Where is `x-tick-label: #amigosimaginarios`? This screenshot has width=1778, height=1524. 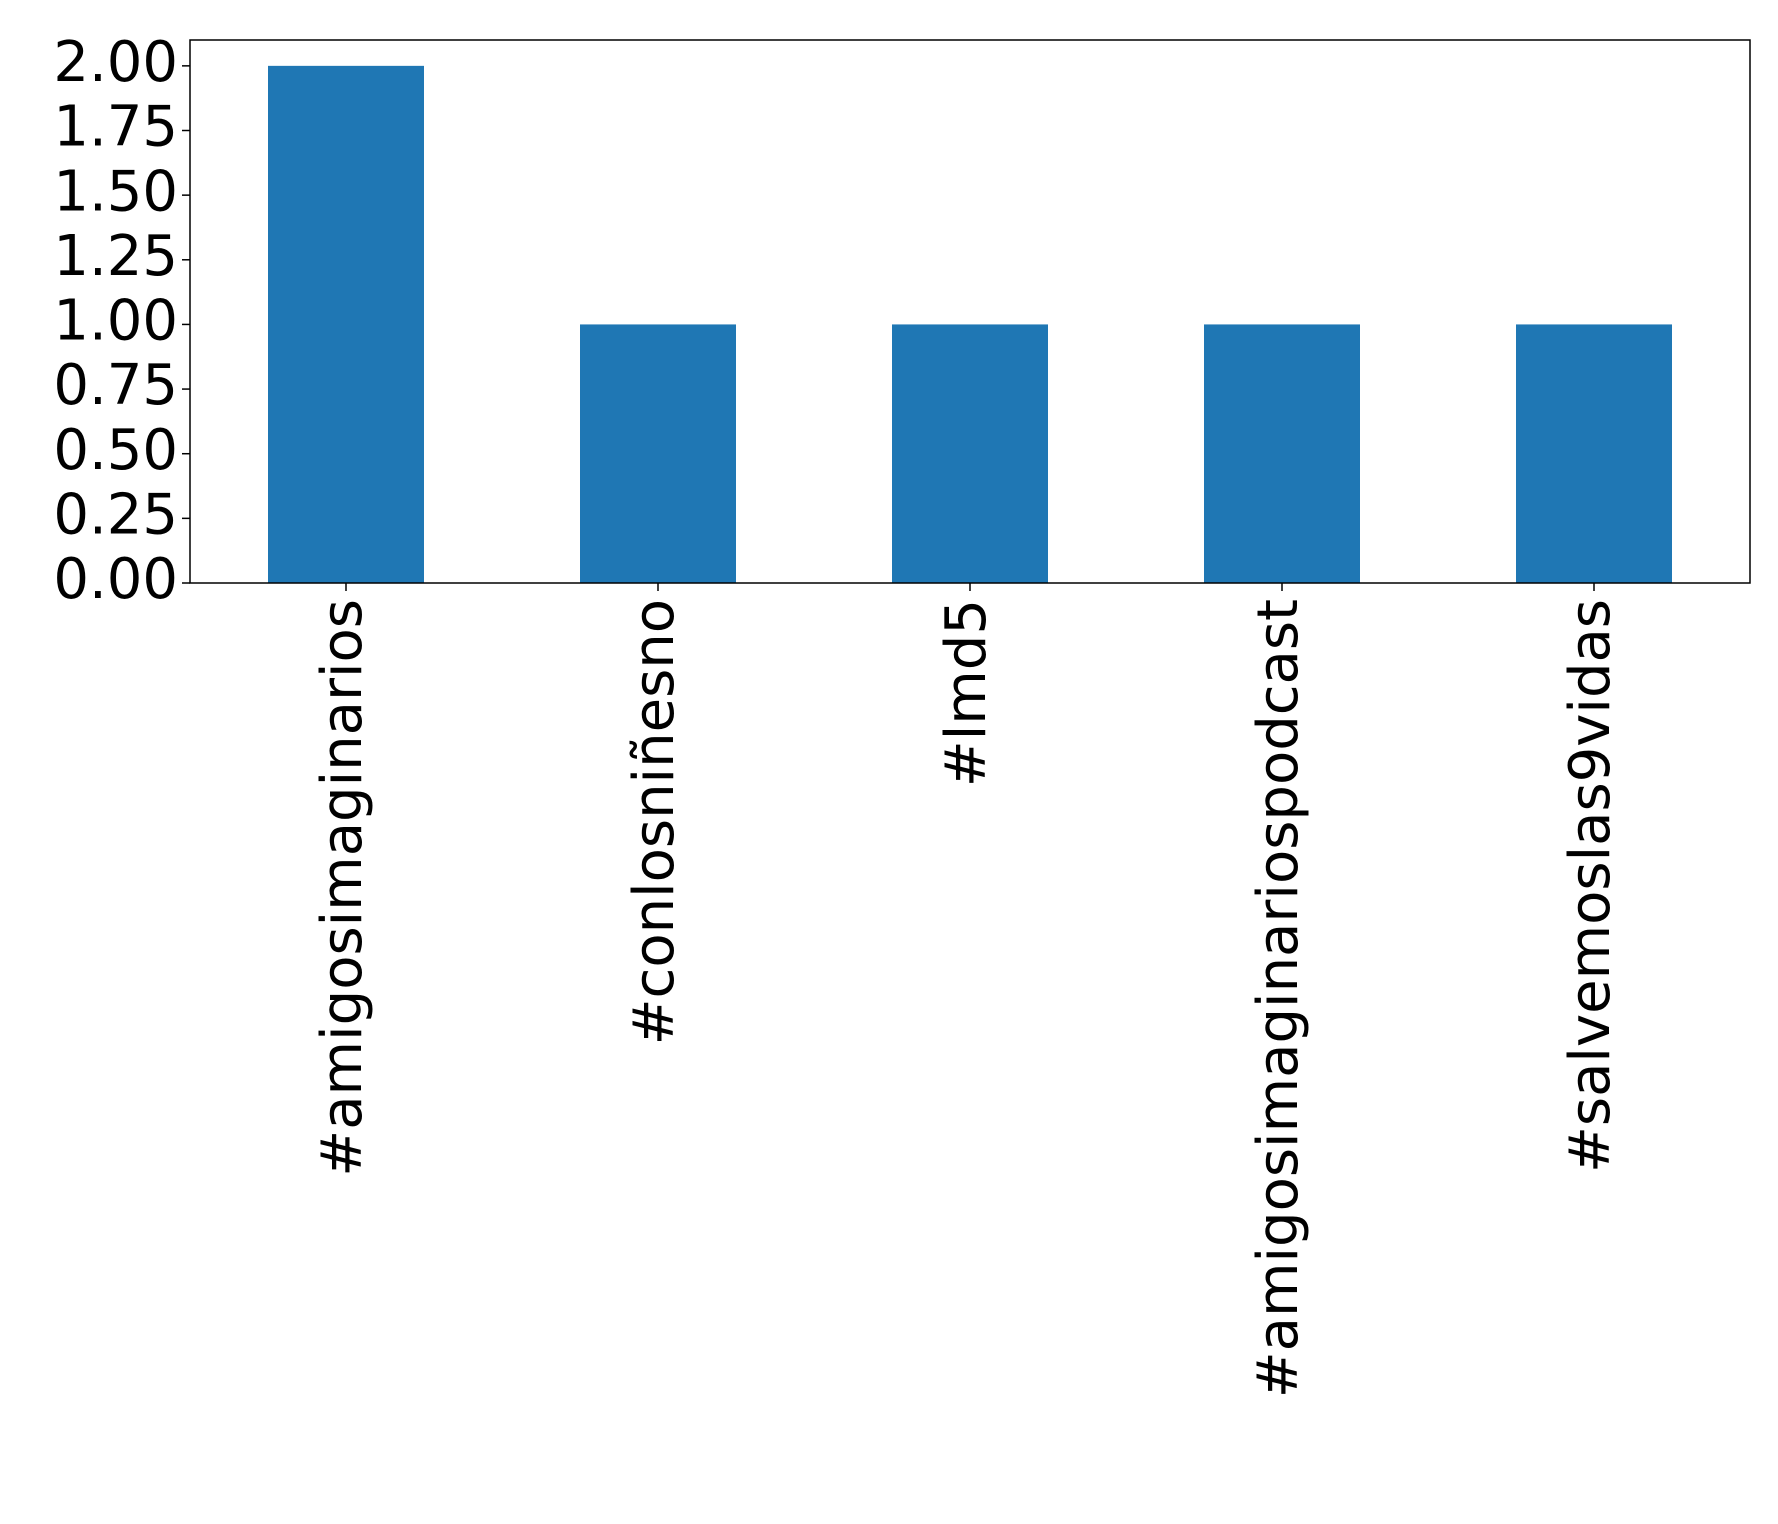
x-tick-label: #amigosimaginarios is located at coordinates (342, 888).